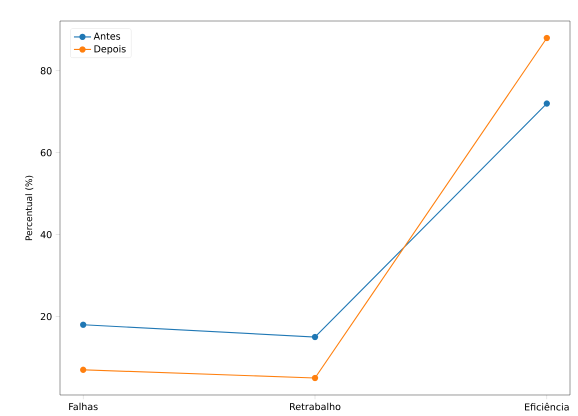 Image resolution: width=578 pixels, height=416 pixels. I want to click on legend-label: Depois, so click(110, 49).